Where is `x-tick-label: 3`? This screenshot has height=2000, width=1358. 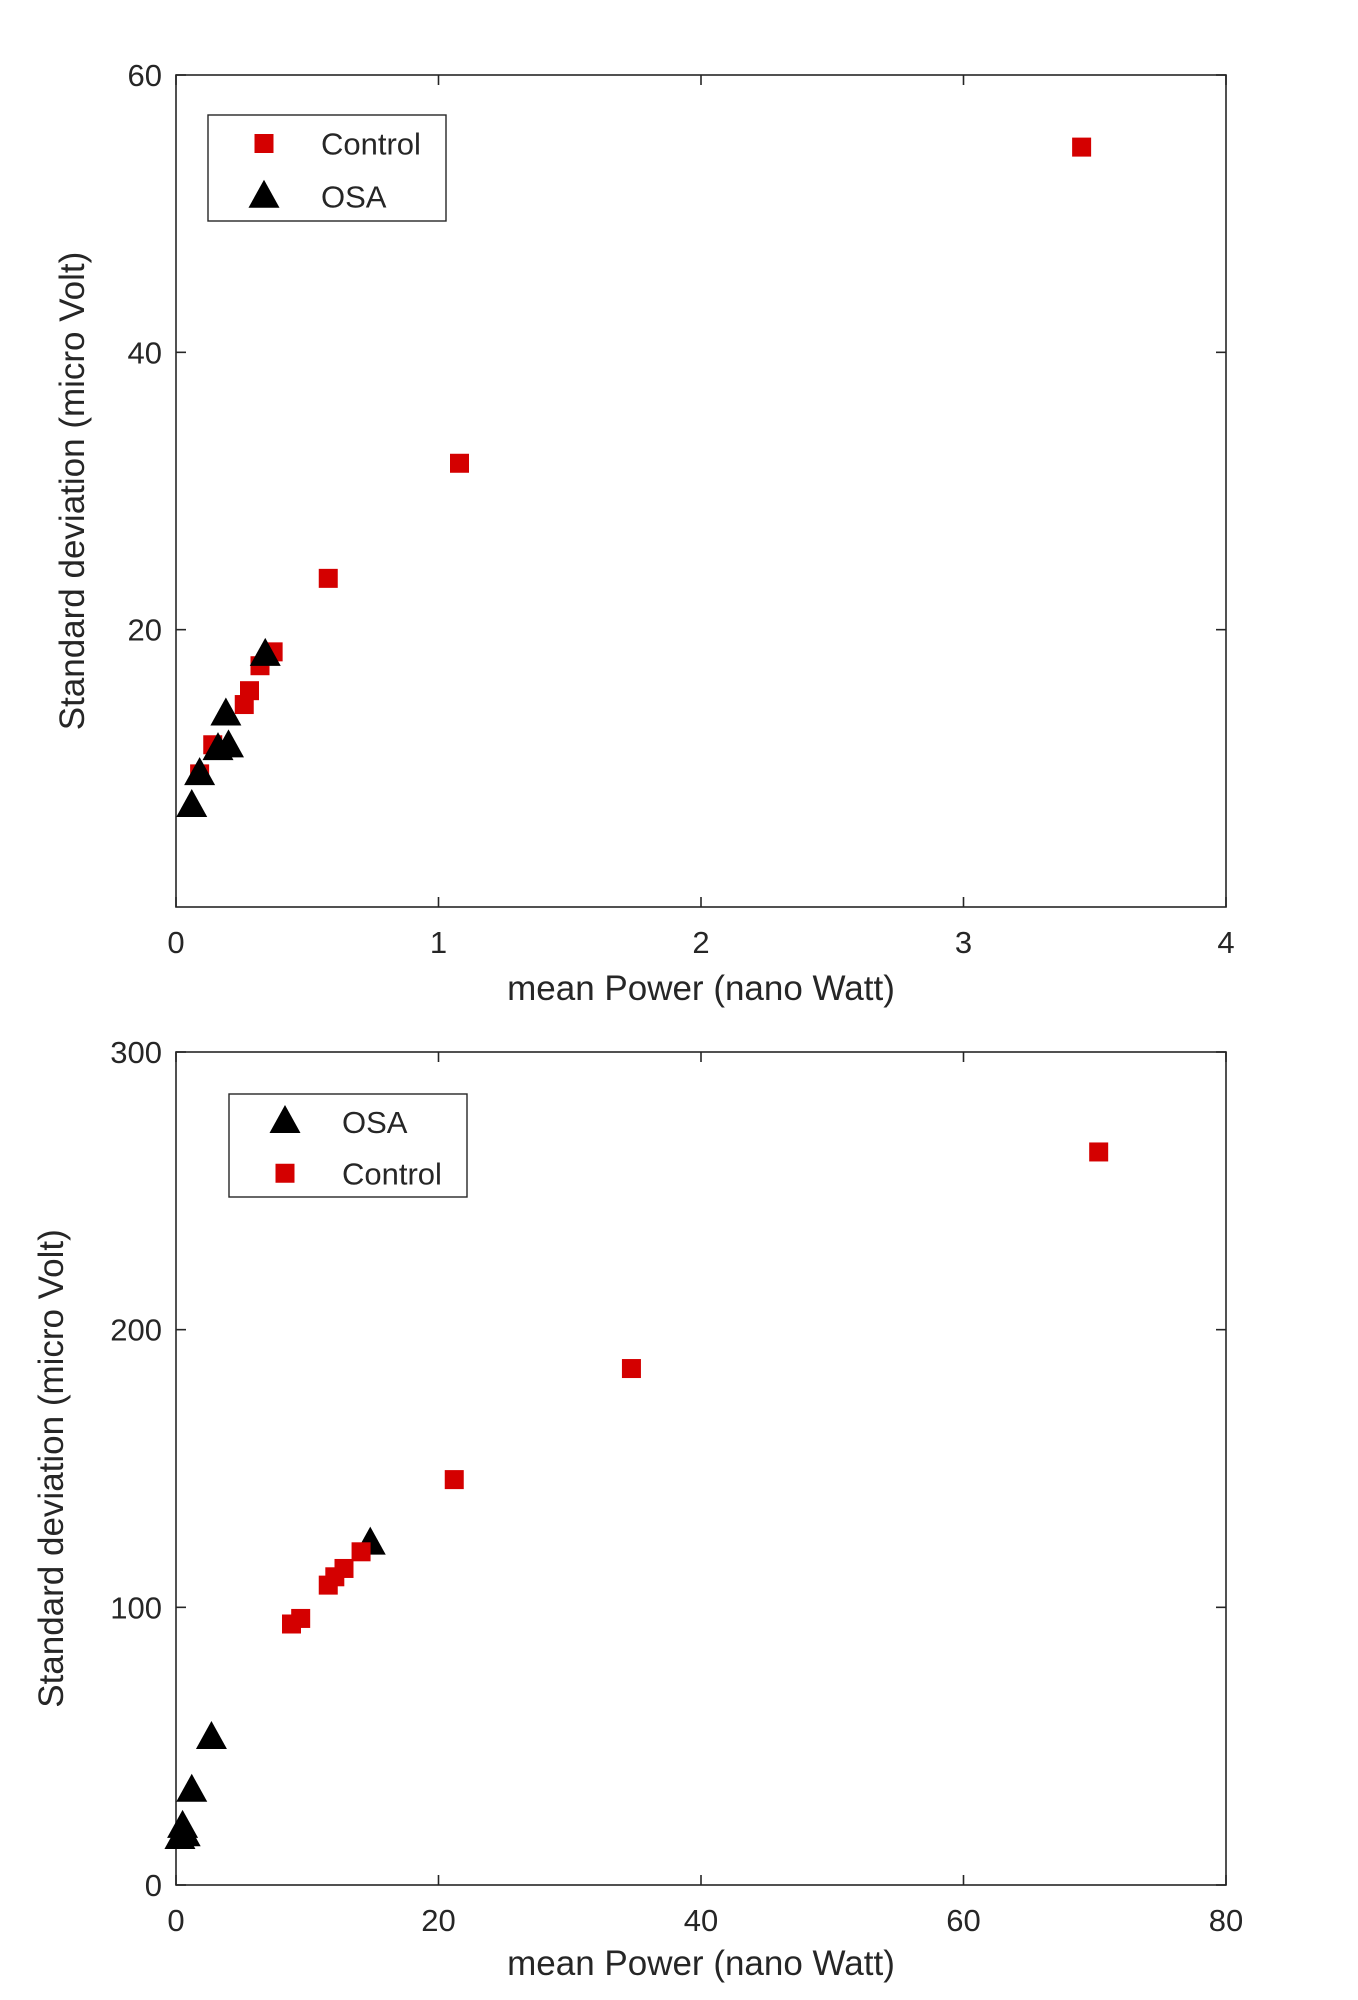
x-tick-label: 3 is located at coordinates (963, 942).